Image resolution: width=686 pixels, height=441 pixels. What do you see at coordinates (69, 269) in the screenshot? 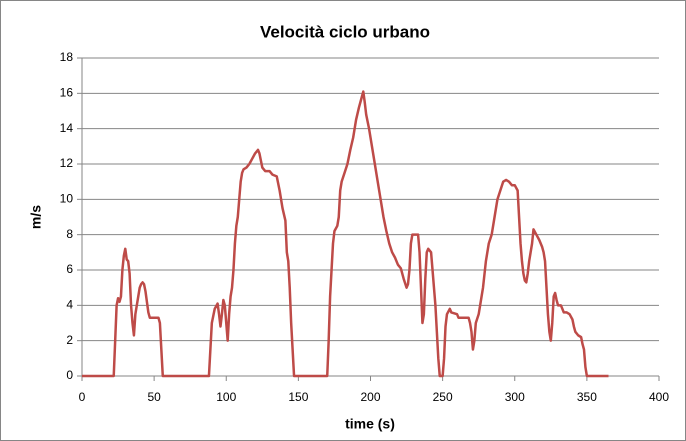
I see `y-tick-label: 6` at bounding box center [69, 269].